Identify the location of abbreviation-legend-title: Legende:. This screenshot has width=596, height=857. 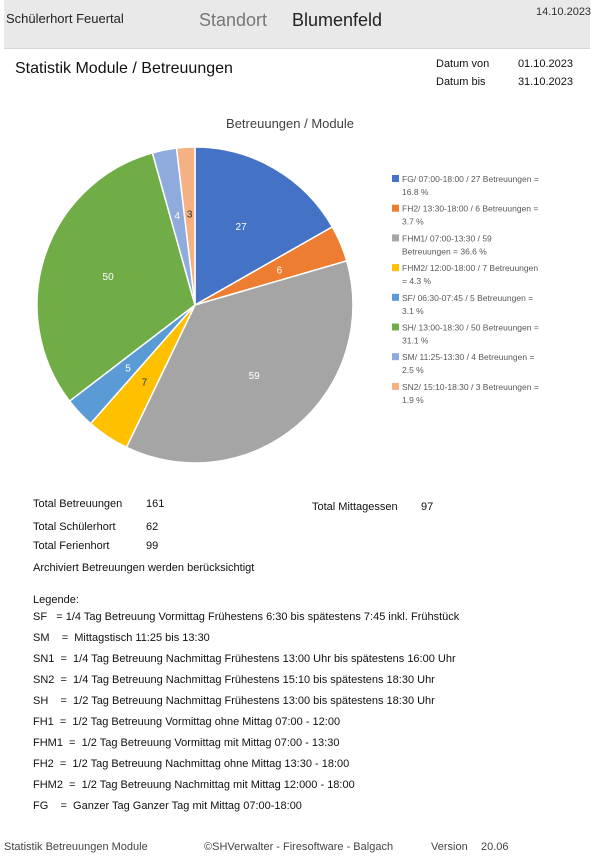
(56, 600).